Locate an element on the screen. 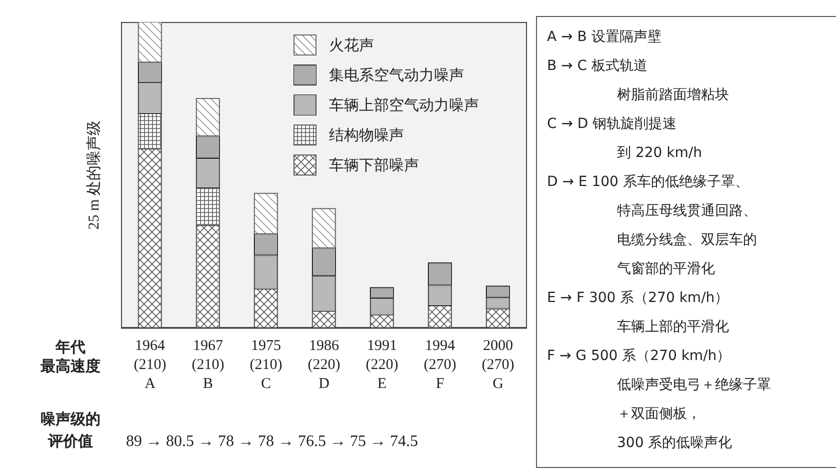  text: 车辆上部的平滑化 is located at coordinates (673, 327).